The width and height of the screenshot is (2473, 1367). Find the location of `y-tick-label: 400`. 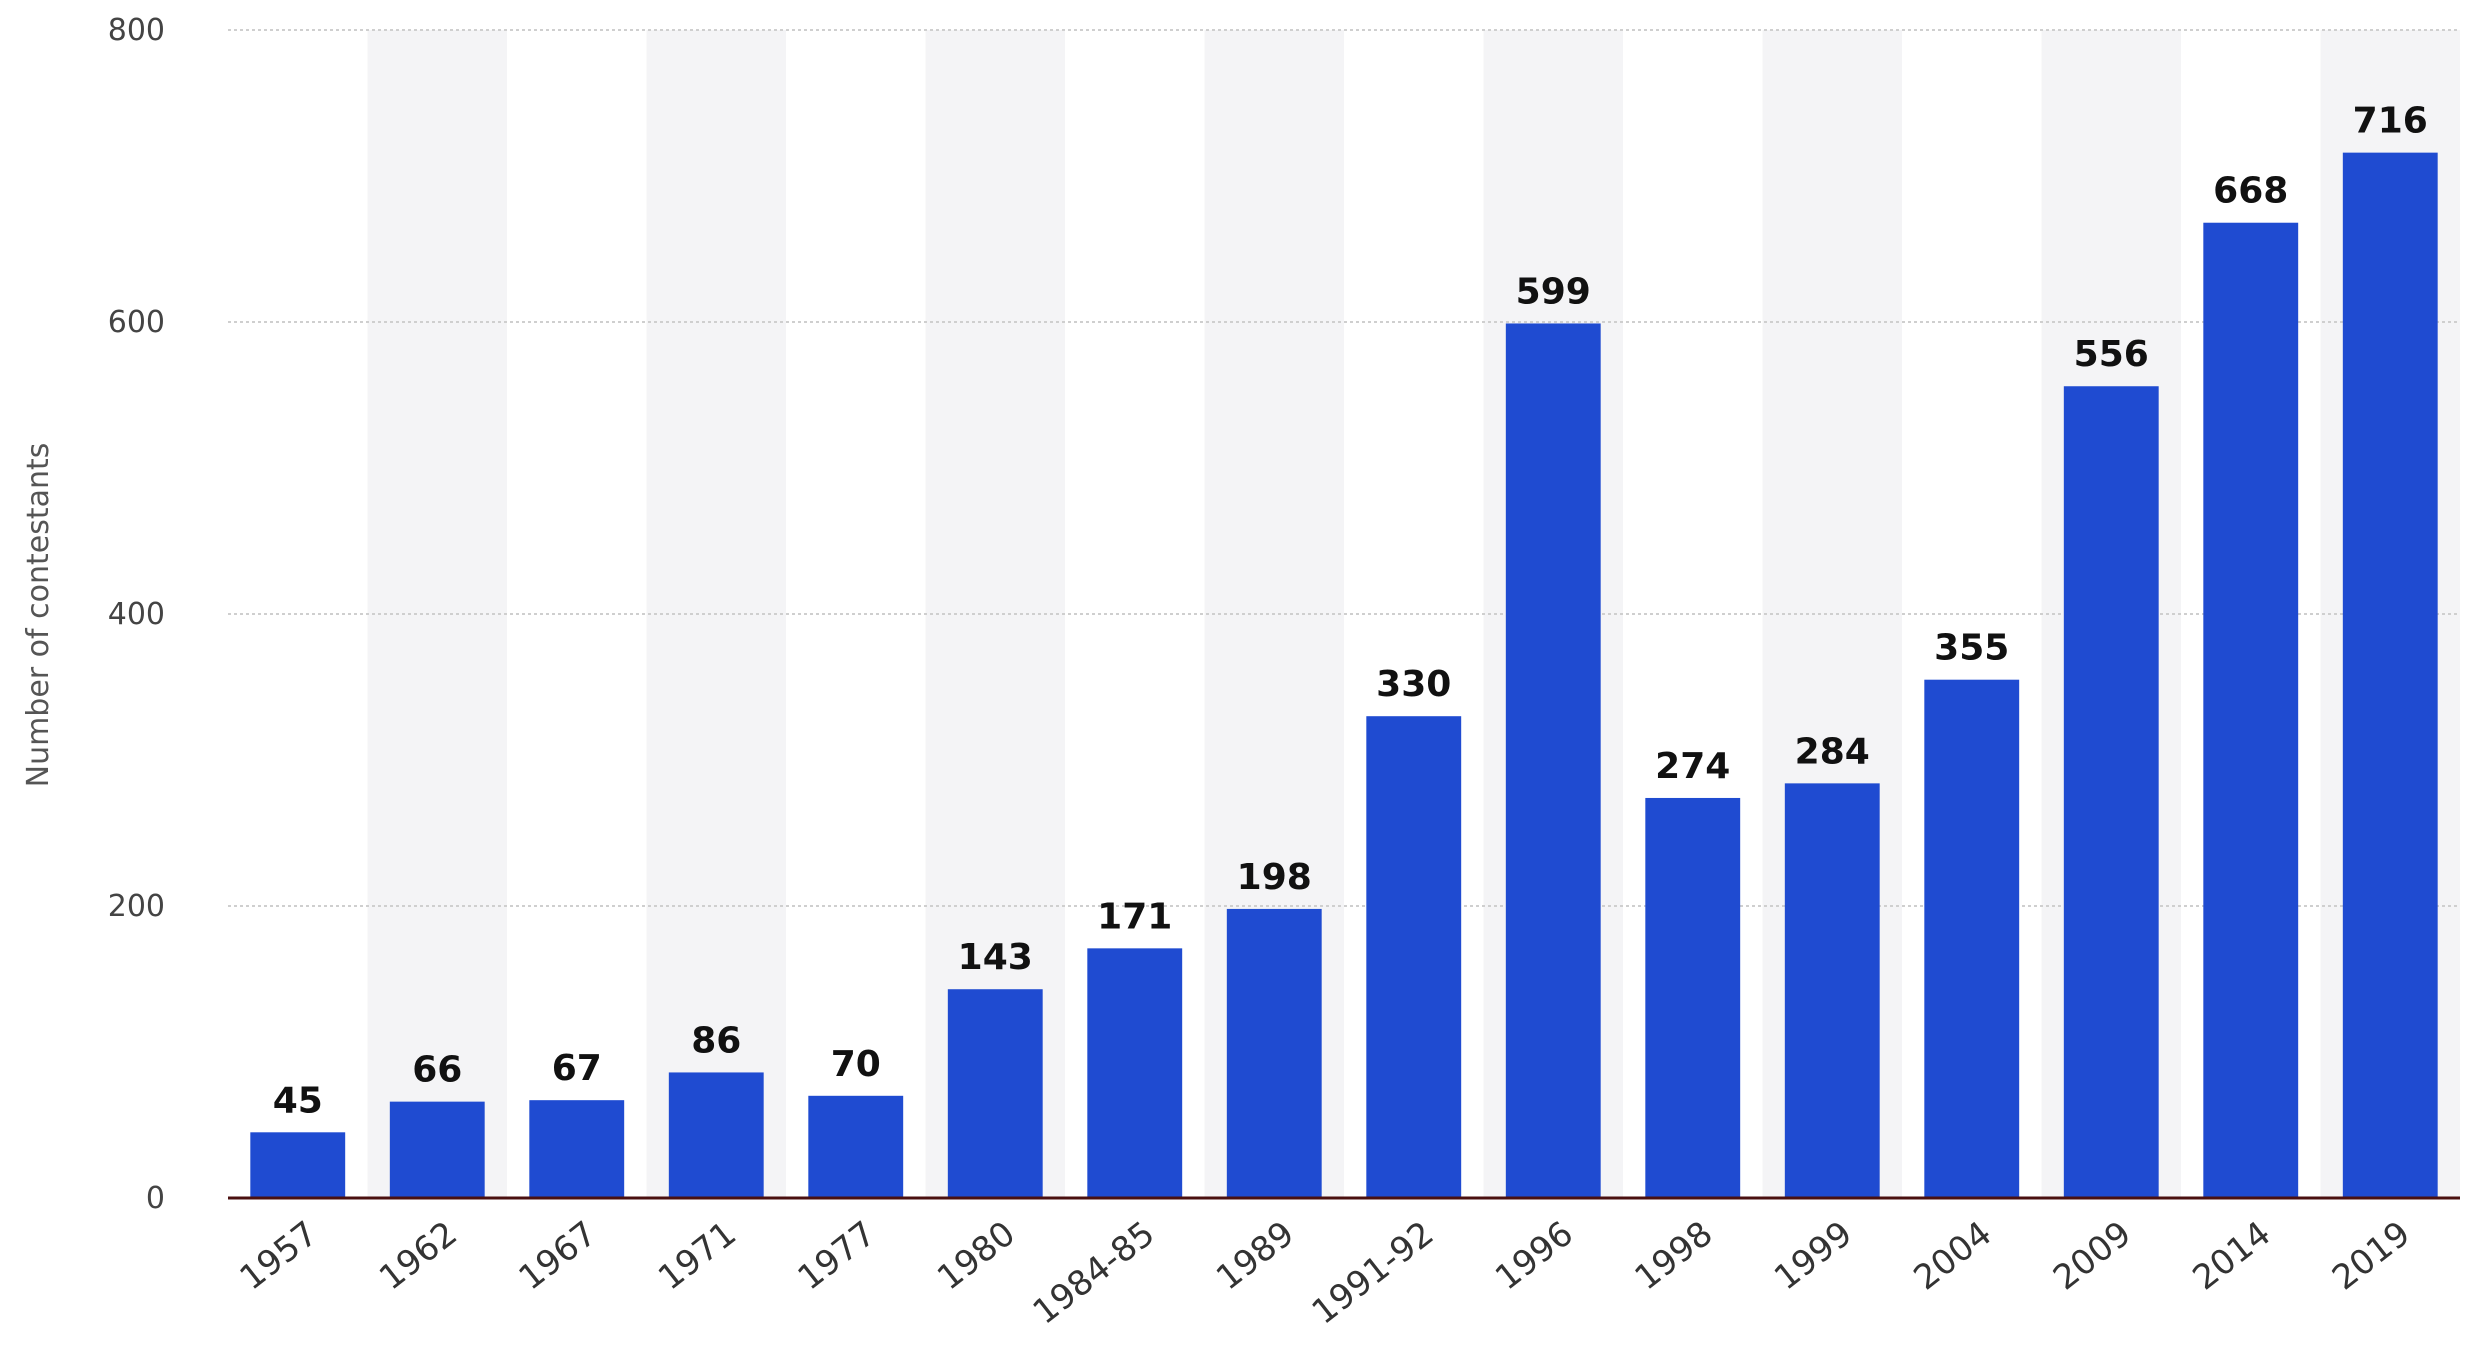

y-tick-label: 400 is located at coordinates (136, 614).